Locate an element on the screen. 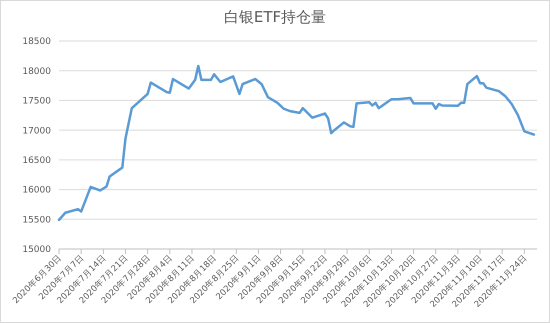  chart-title: 白银ETF持仓量 is located at coordinates (275, 17).